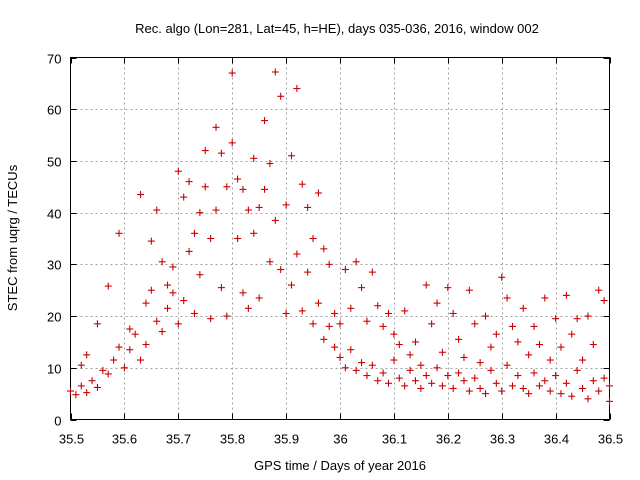 This screenshot has height=480, width=640. Describe the element at coordinates (556, 439) in the screenshot. I see `x-tick-label: 36.4` at that location.